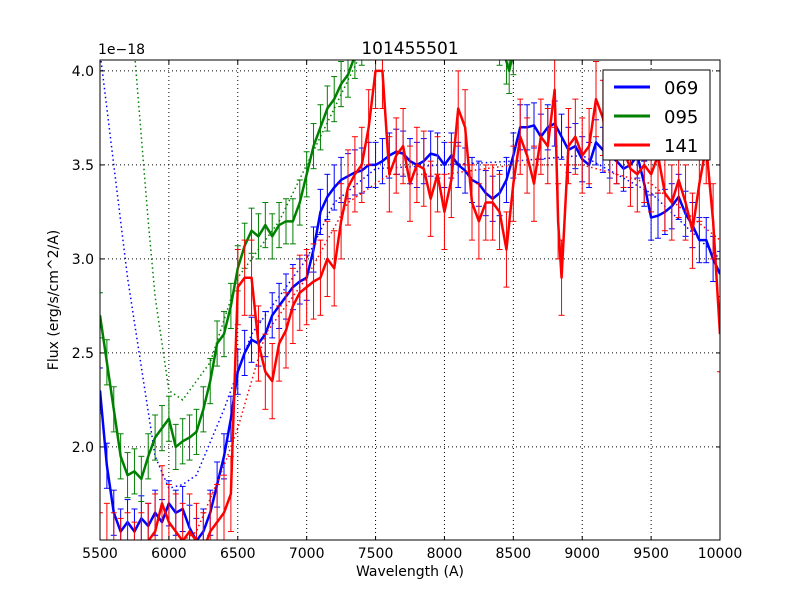 The width and height of the screenshot is (800, 600). Describe the element at coordinates (238, 554) in the screenshot. I see `x-tick-label: 6500` at that location.